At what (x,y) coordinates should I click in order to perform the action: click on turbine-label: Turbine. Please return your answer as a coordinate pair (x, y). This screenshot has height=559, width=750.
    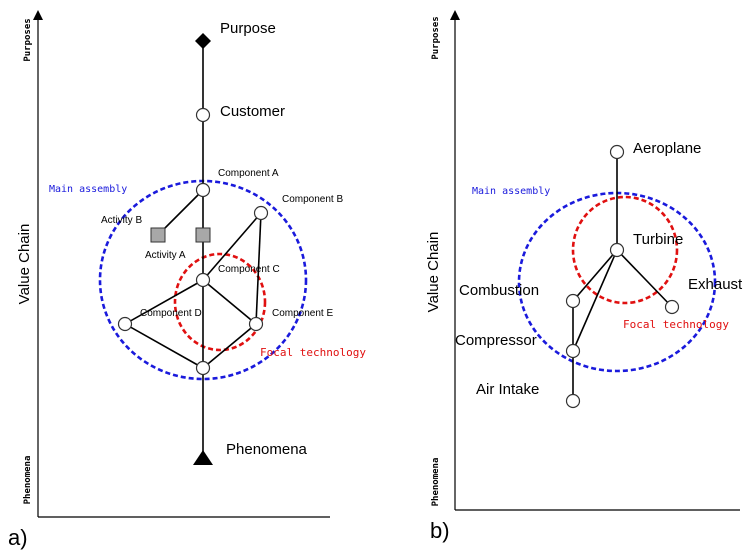
    Looking at the image, I should click on (658, 239).